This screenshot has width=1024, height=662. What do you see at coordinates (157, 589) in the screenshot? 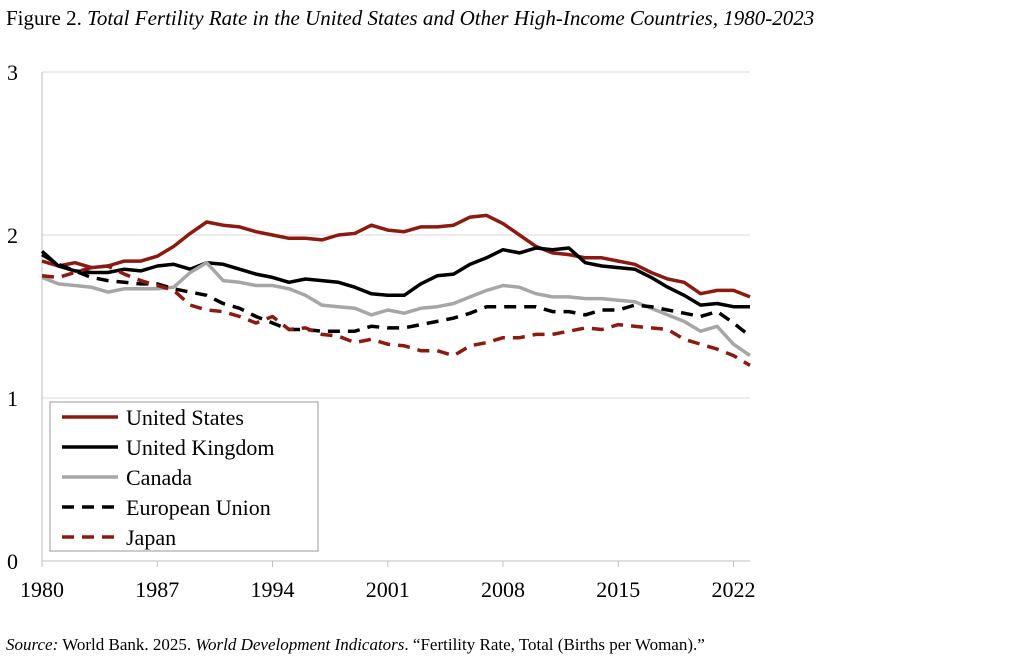
I see `x-tick-label: 1987` at bounding box center [157, 589].